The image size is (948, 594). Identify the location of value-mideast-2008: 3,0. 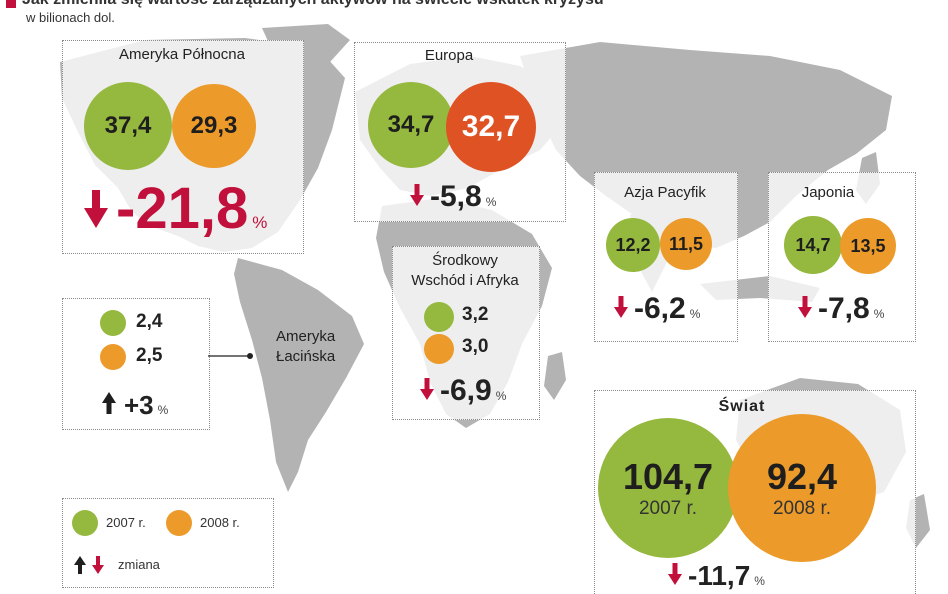
(475, 346).